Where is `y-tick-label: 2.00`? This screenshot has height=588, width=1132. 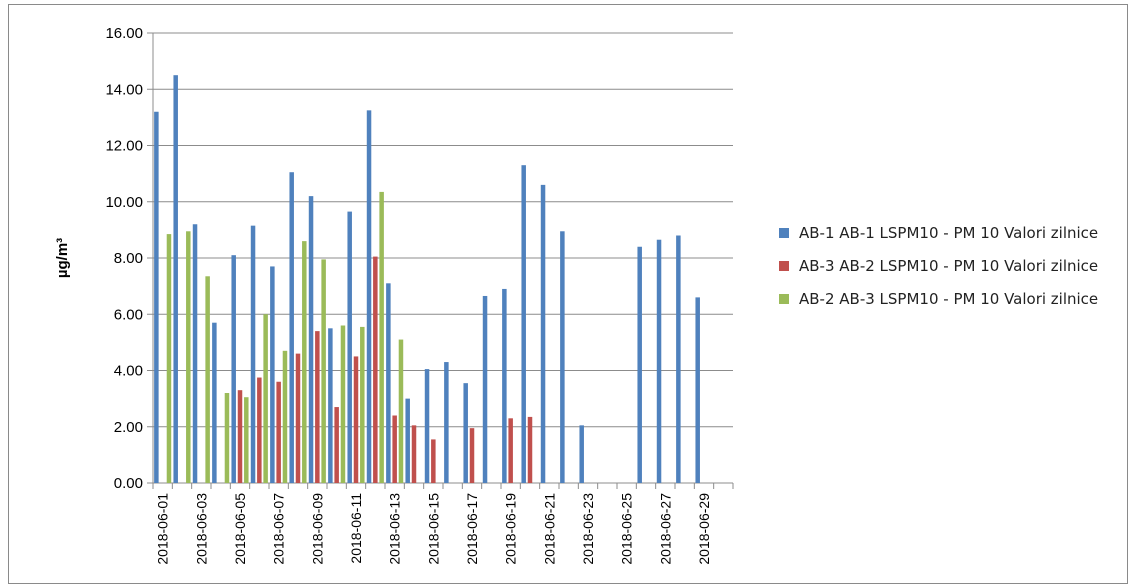
y-tick-label: 2.00 is located at coordinates (128, 427).